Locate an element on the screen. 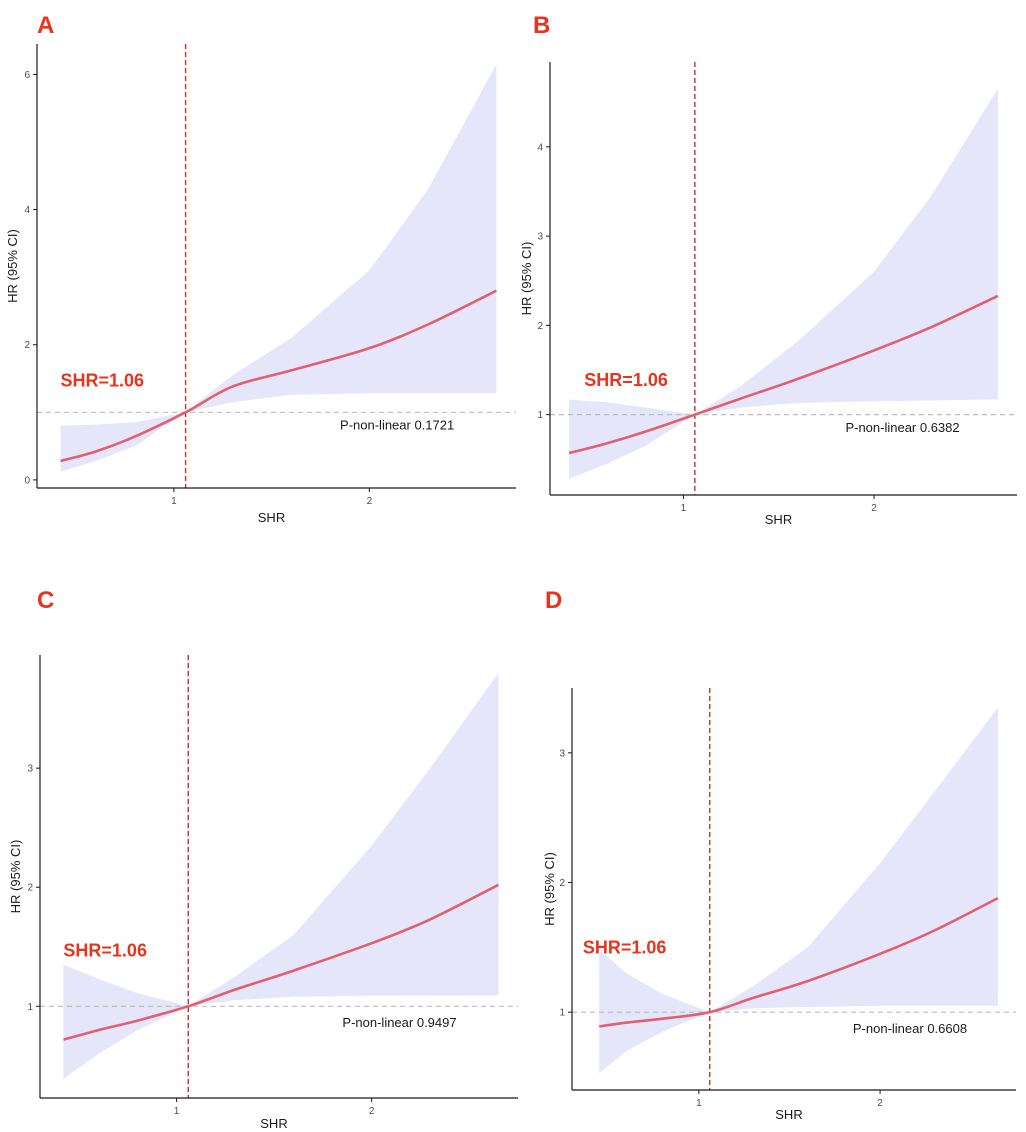  p-value-annotation: P-non-linear 0.6382 is located at coordinates (902, 427).